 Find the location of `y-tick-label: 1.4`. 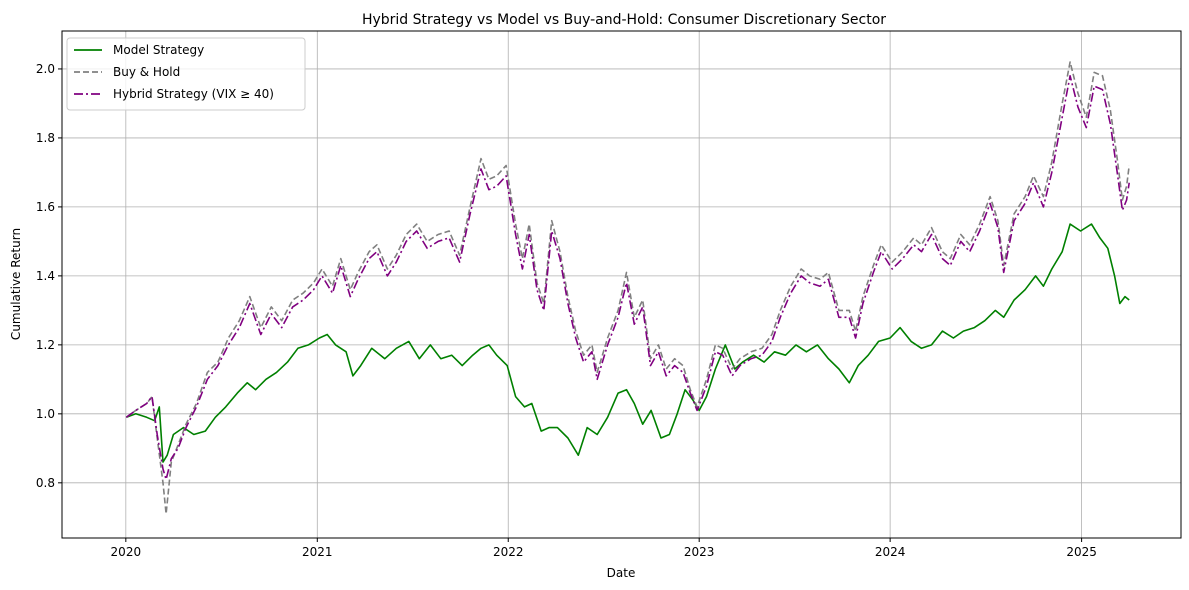

y-tick-label: 1.4 is located at coordinates (45, 276).